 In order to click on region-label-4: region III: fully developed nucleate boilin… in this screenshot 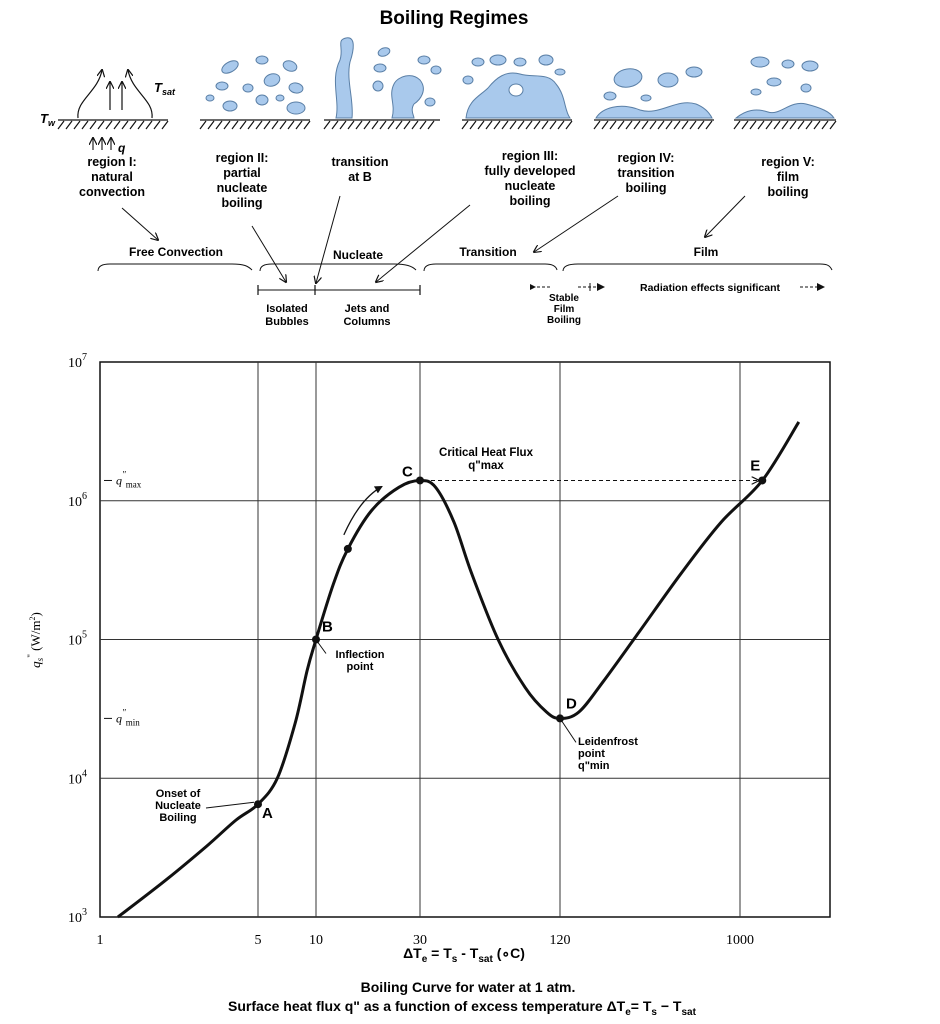, I will do `click(530, 178)`.